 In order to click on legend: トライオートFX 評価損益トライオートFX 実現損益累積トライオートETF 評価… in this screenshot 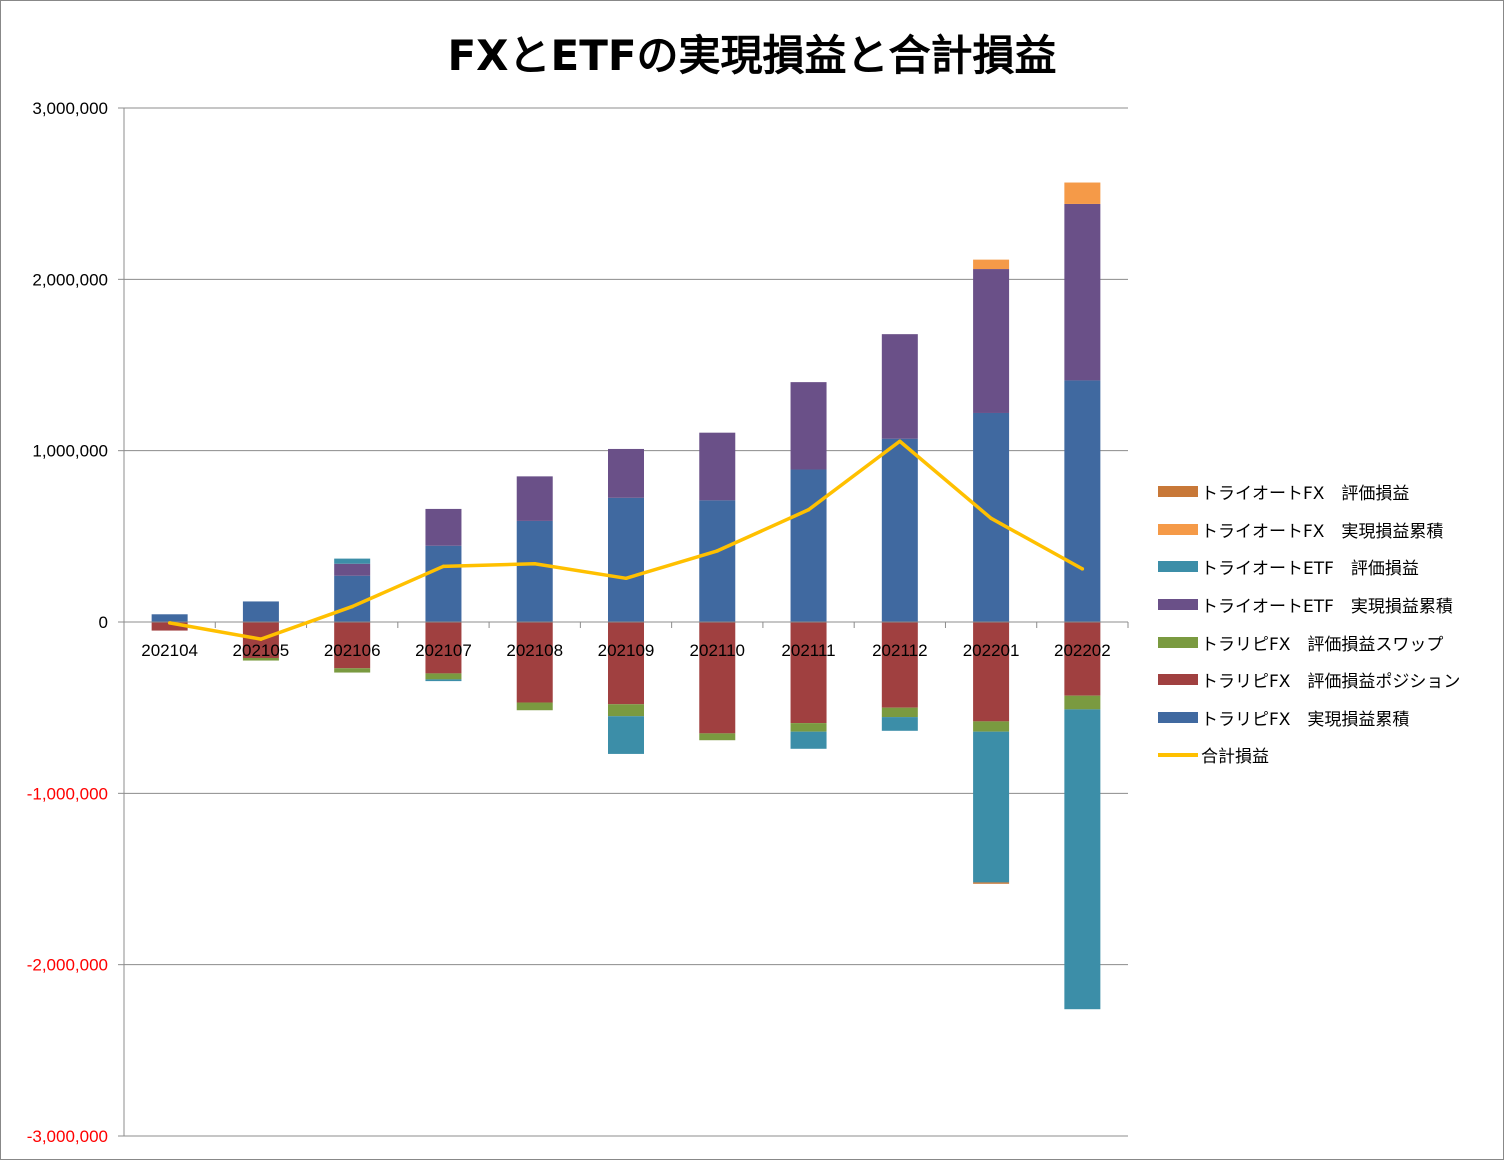, I will do `click(1328, 623)`.